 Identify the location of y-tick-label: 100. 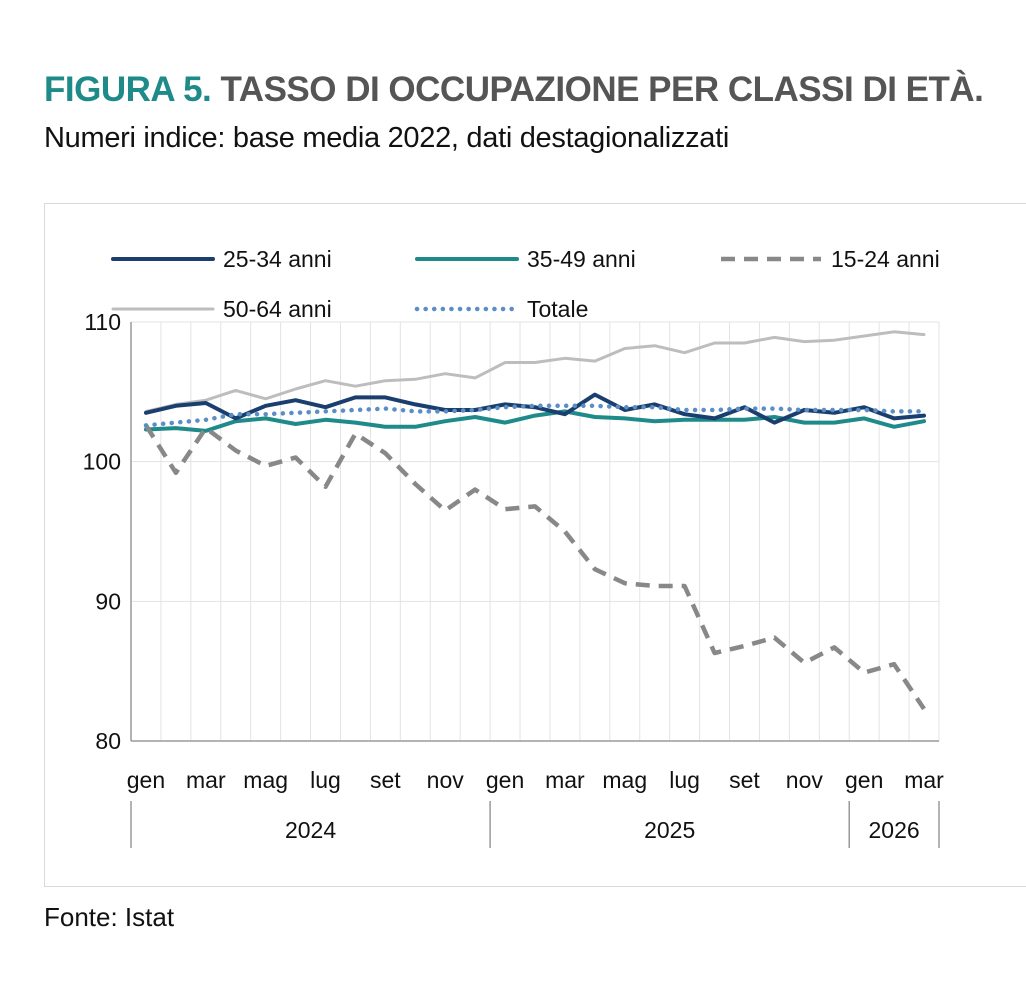
(102, 462).